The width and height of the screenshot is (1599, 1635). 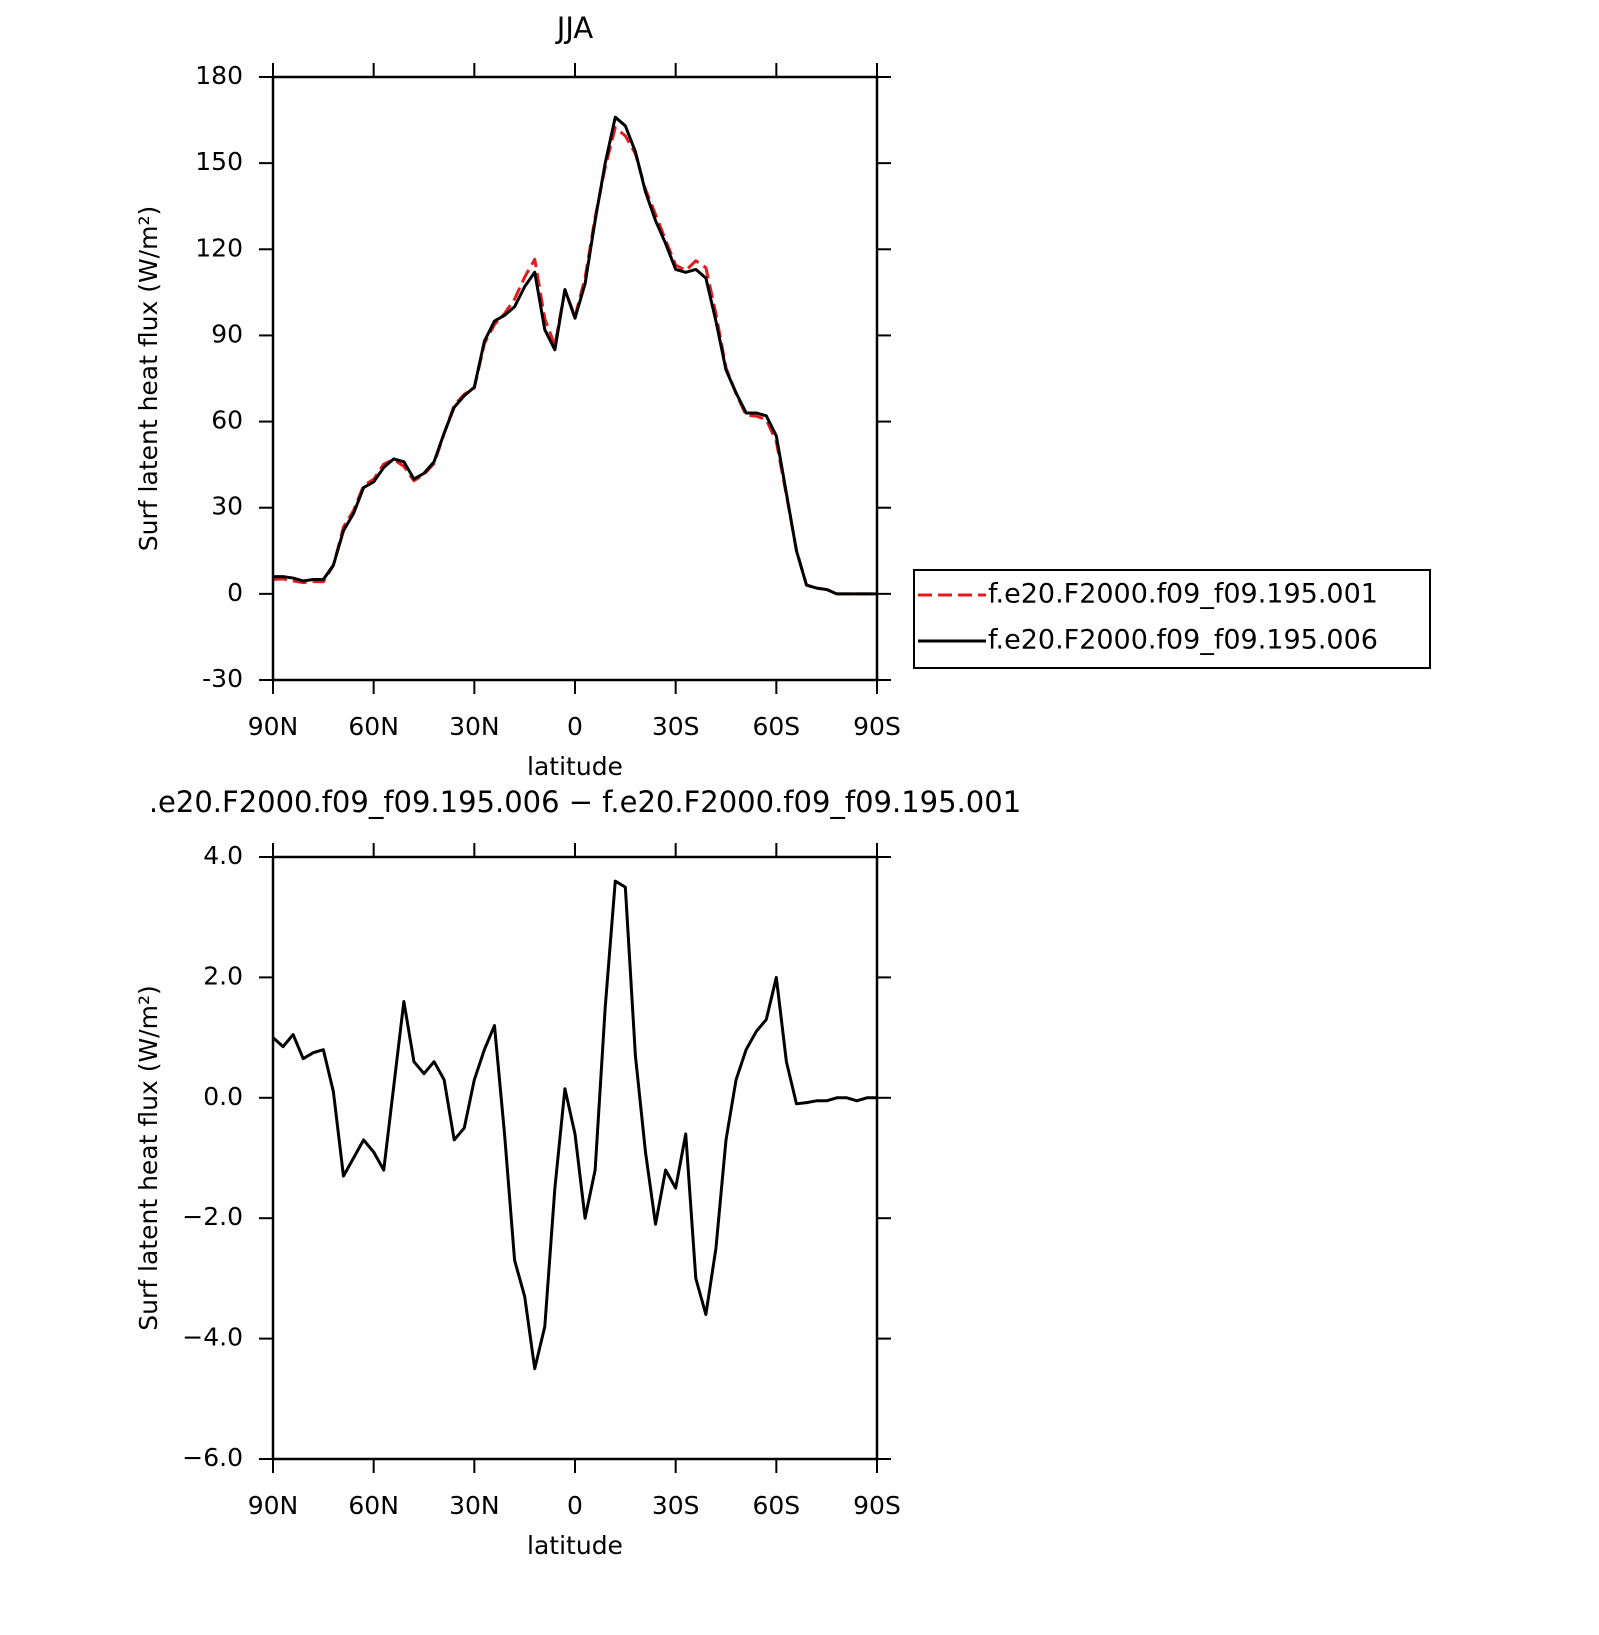 I want to click on data-line, so click(x=574, y=1125).